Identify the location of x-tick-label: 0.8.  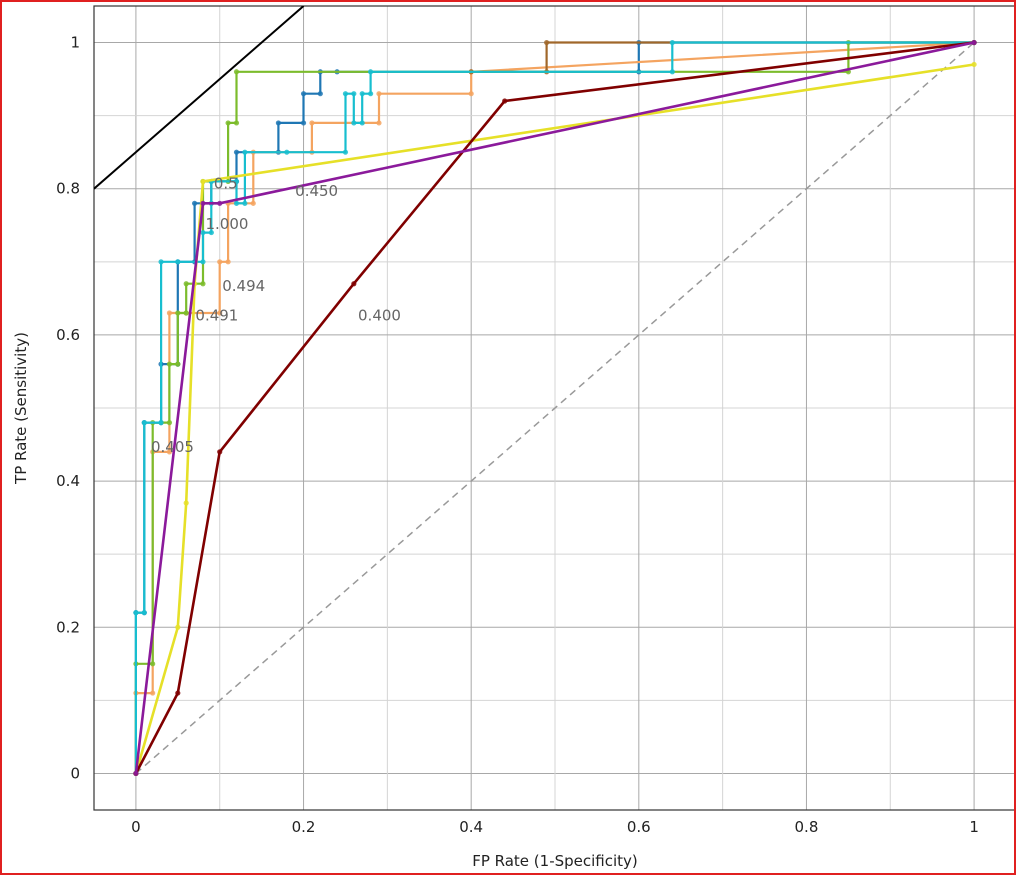
(807, 827).